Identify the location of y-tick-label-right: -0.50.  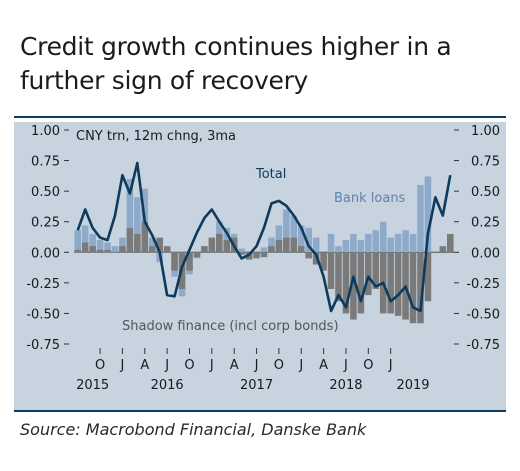
(483, 314).